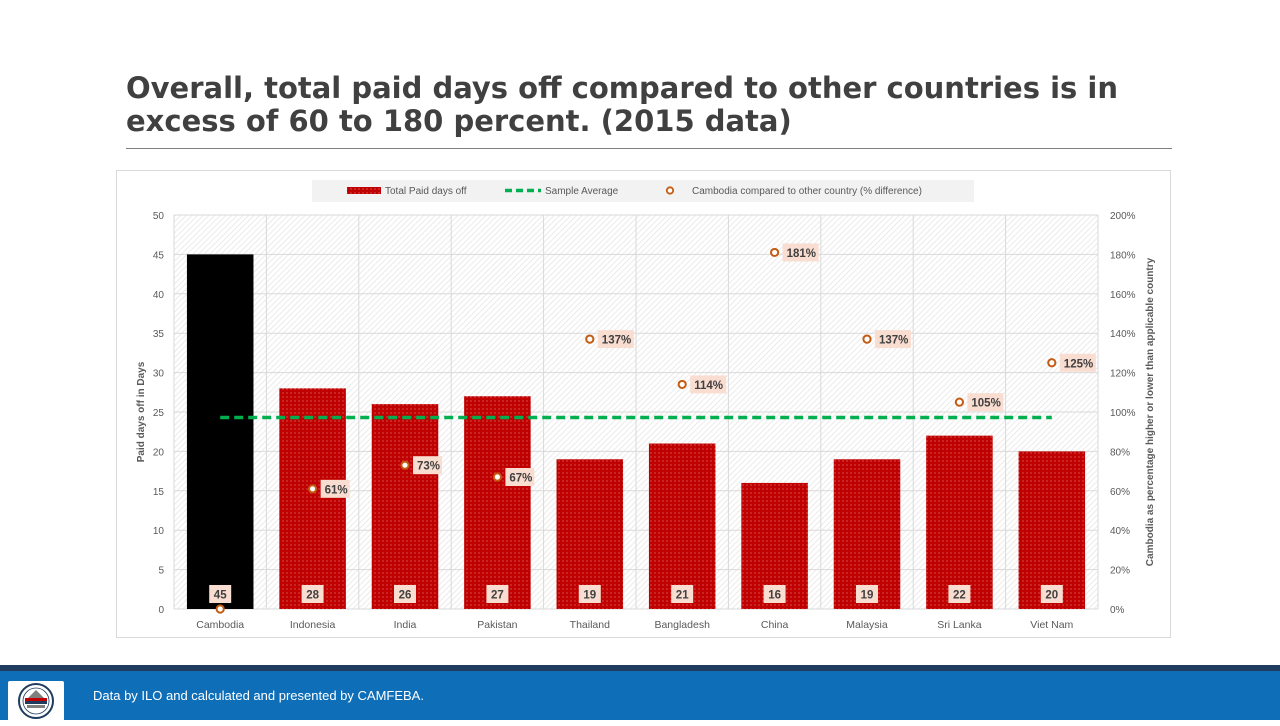 The image size is (1280, 726). What do you see at coordinates (159, 255) in the screenshot?
I see `y-tick-label: 45` at bounding box center [159, 255].